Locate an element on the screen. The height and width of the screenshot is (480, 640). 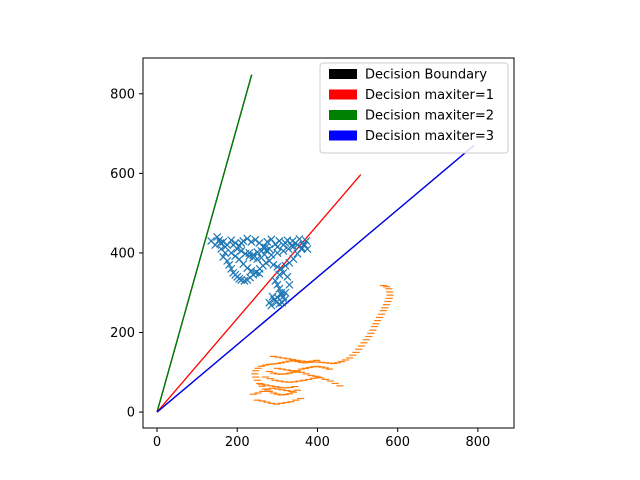
y-tick-label-1: 200 is located at coordinates (122, 333).